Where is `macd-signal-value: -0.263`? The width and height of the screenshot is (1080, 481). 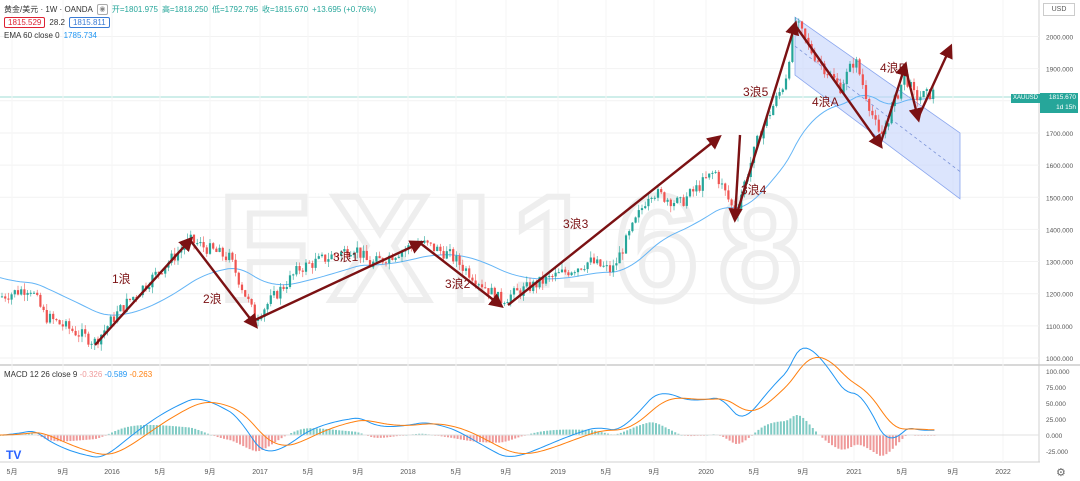 macd-signal-value: -0.263 is located at coordinates (141, 374).